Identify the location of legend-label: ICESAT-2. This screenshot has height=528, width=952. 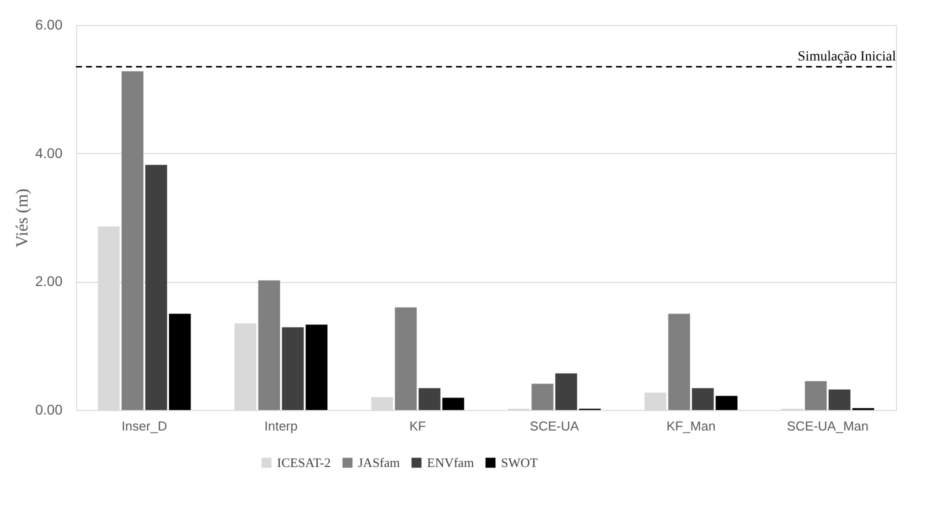
(304, 462).